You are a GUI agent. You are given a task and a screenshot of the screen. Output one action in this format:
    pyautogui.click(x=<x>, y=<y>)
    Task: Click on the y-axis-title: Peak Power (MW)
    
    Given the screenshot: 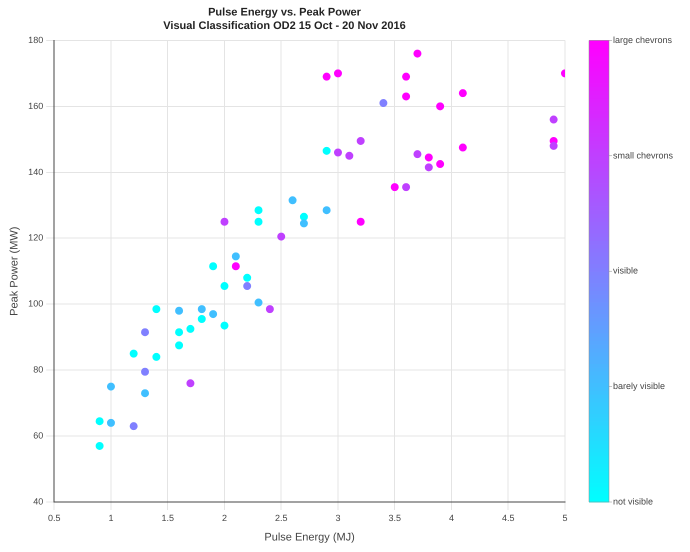 What is the action you would take?
    pyautogui.click(x=14, y=271)
    